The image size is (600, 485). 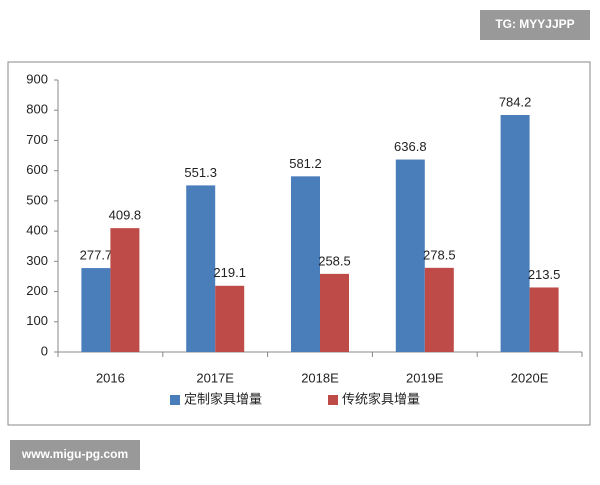 I want to click on x-tick-label: 2020E, so click(x=530, y=377).